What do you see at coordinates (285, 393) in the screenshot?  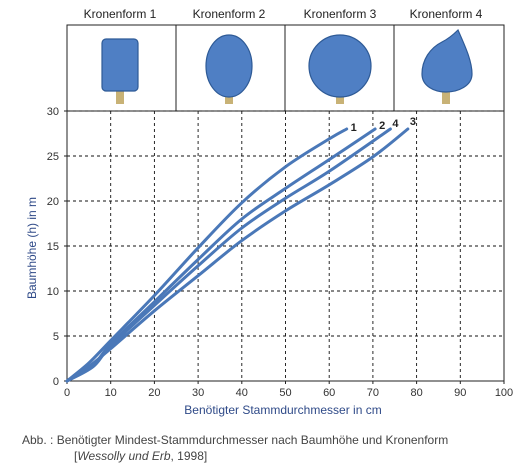 I see `x-tick-label: 50` at bounding box center [285, 393].